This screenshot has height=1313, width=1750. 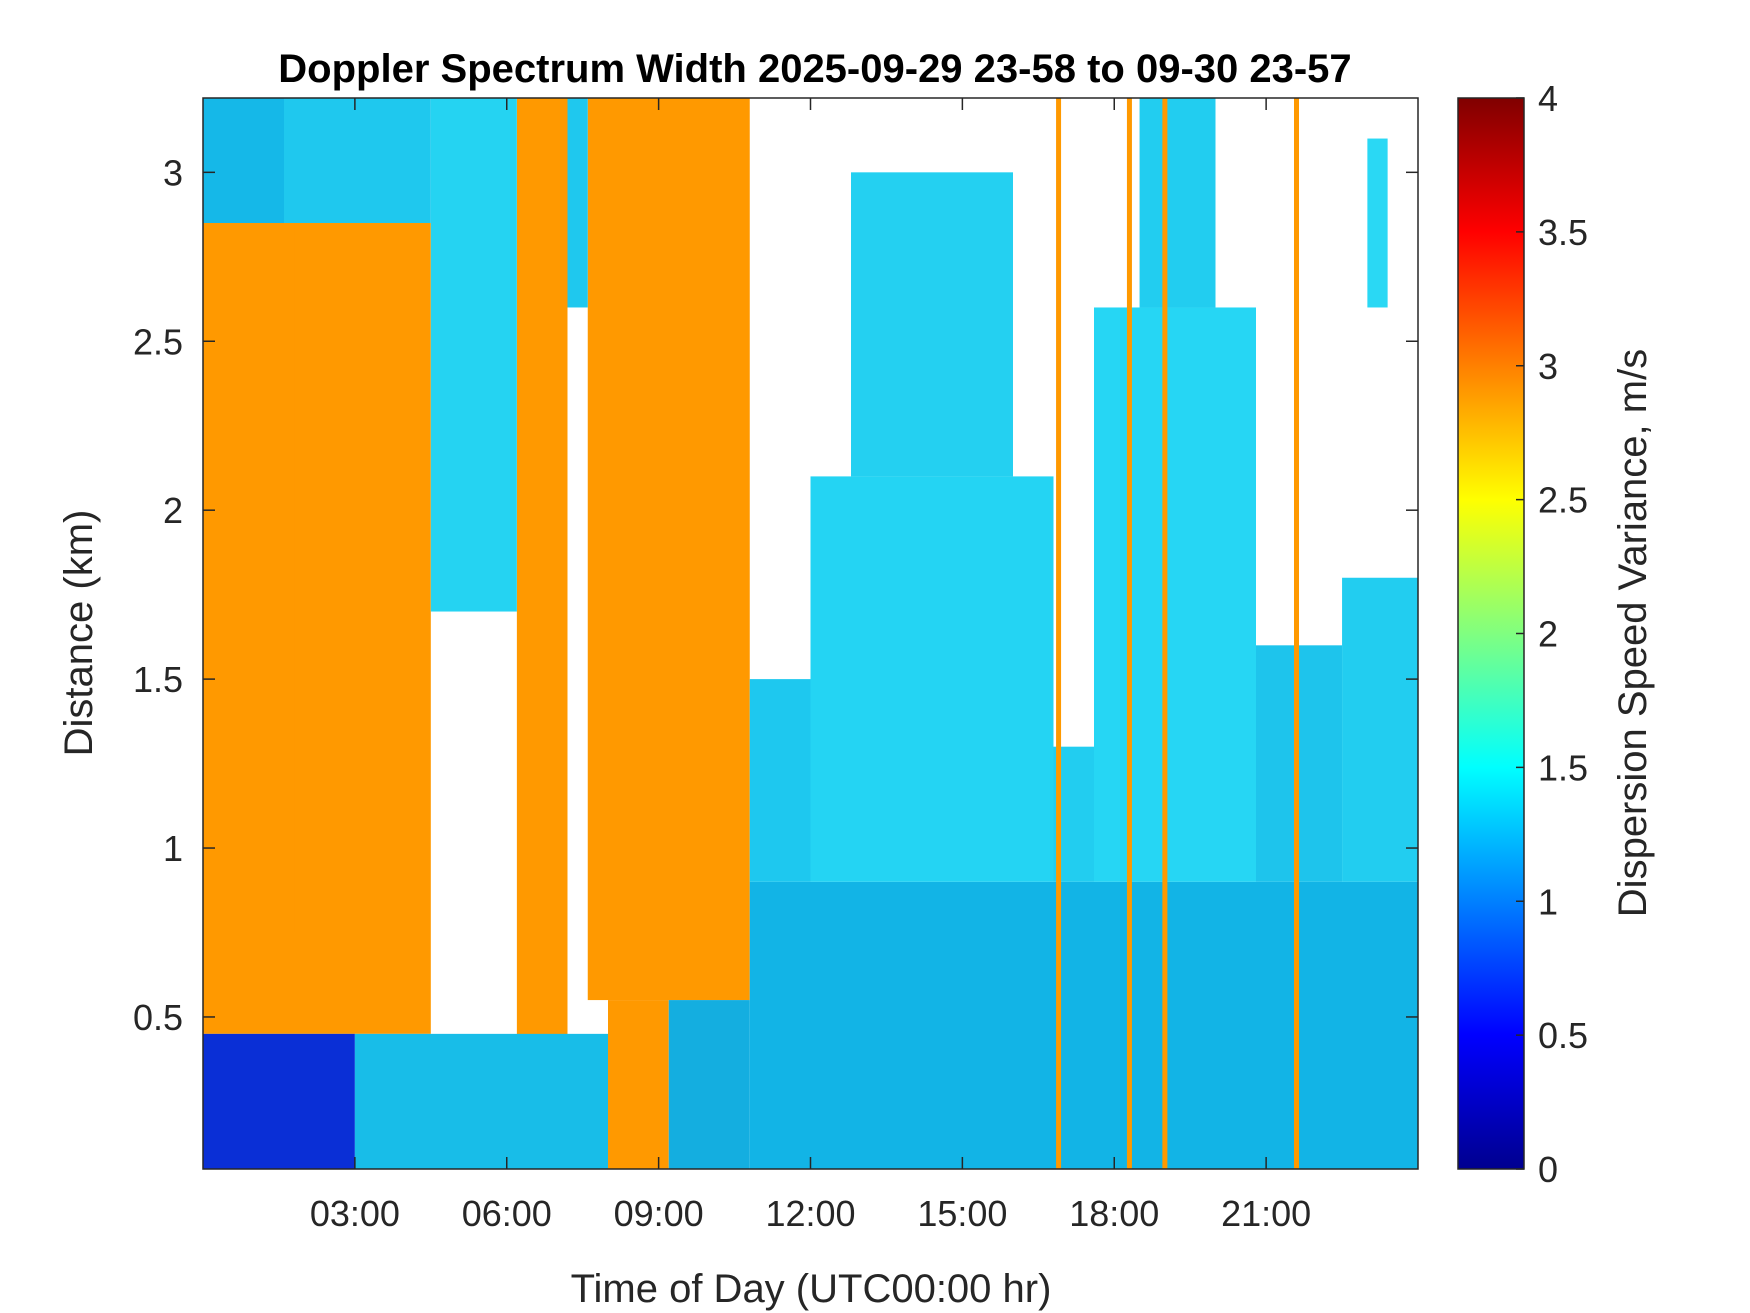 I want to click on y-tick-label-4: 2.5, so click(x=158, y=341).